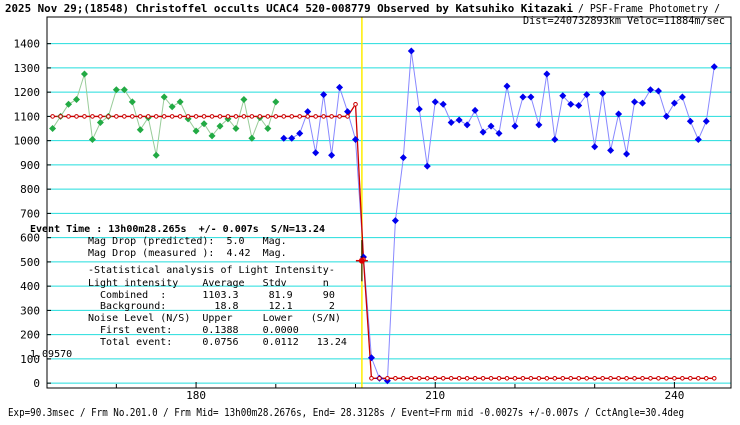 The image size is (740, 425). What do you see at coordinates (435, 395) in the screenshot?
I see `x-tick-label: 210` at bounding box center [435, 395].